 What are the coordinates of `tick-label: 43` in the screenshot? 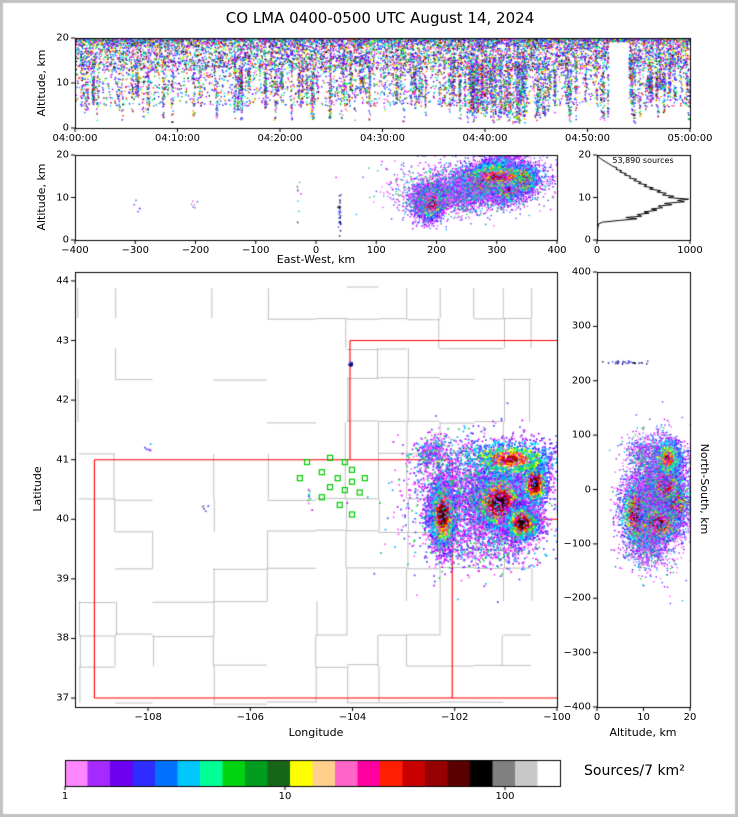 It's located at (62, 341).